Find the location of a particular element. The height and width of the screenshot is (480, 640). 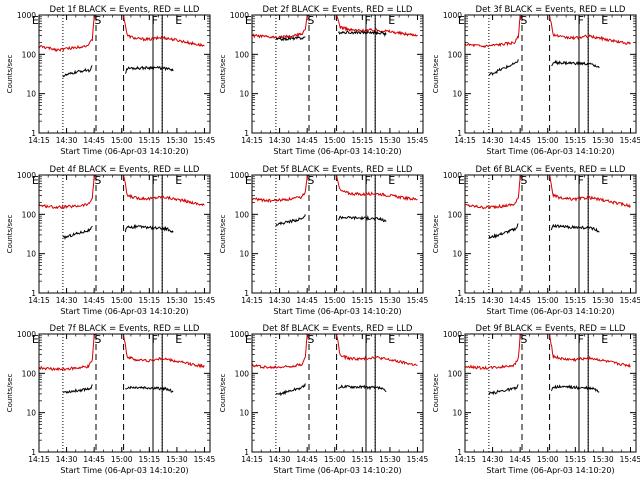

y-ticks is located at coordinates (124, 234).